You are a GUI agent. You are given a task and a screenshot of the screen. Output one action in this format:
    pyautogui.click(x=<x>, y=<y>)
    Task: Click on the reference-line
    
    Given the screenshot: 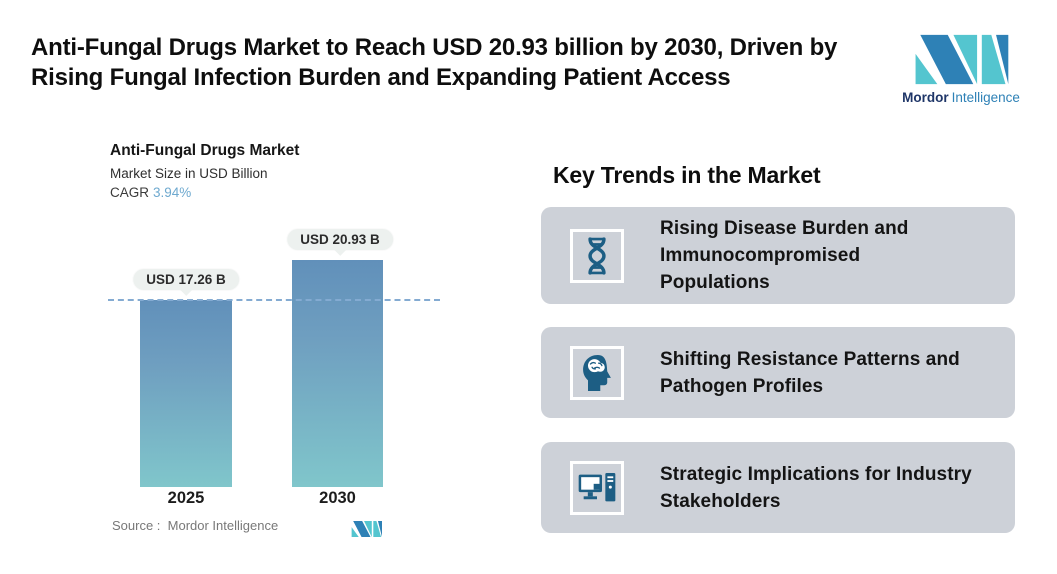 What is the action you would take?
    pyautogui.click(x=274, y=300)
    